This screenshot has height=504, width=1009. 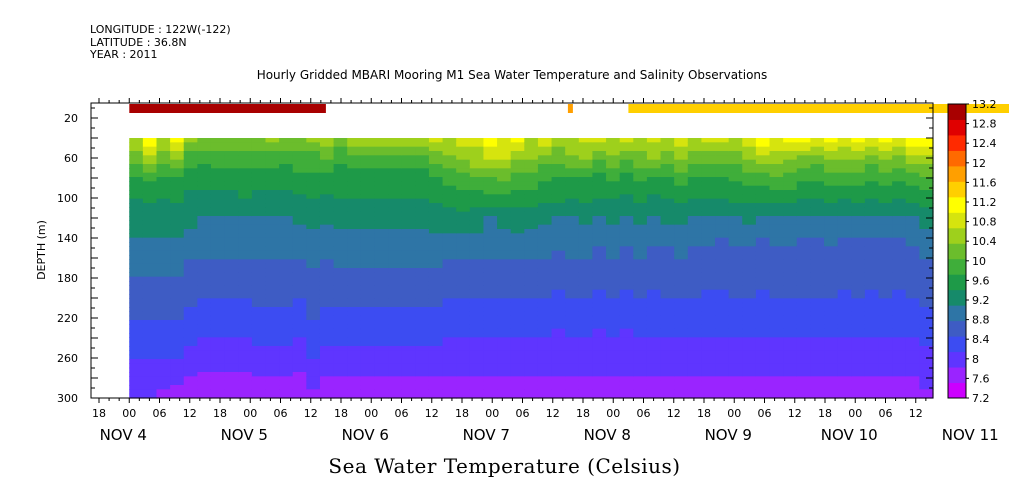 I want to click on x-hour-label: 12, so click(x=674, y=413).